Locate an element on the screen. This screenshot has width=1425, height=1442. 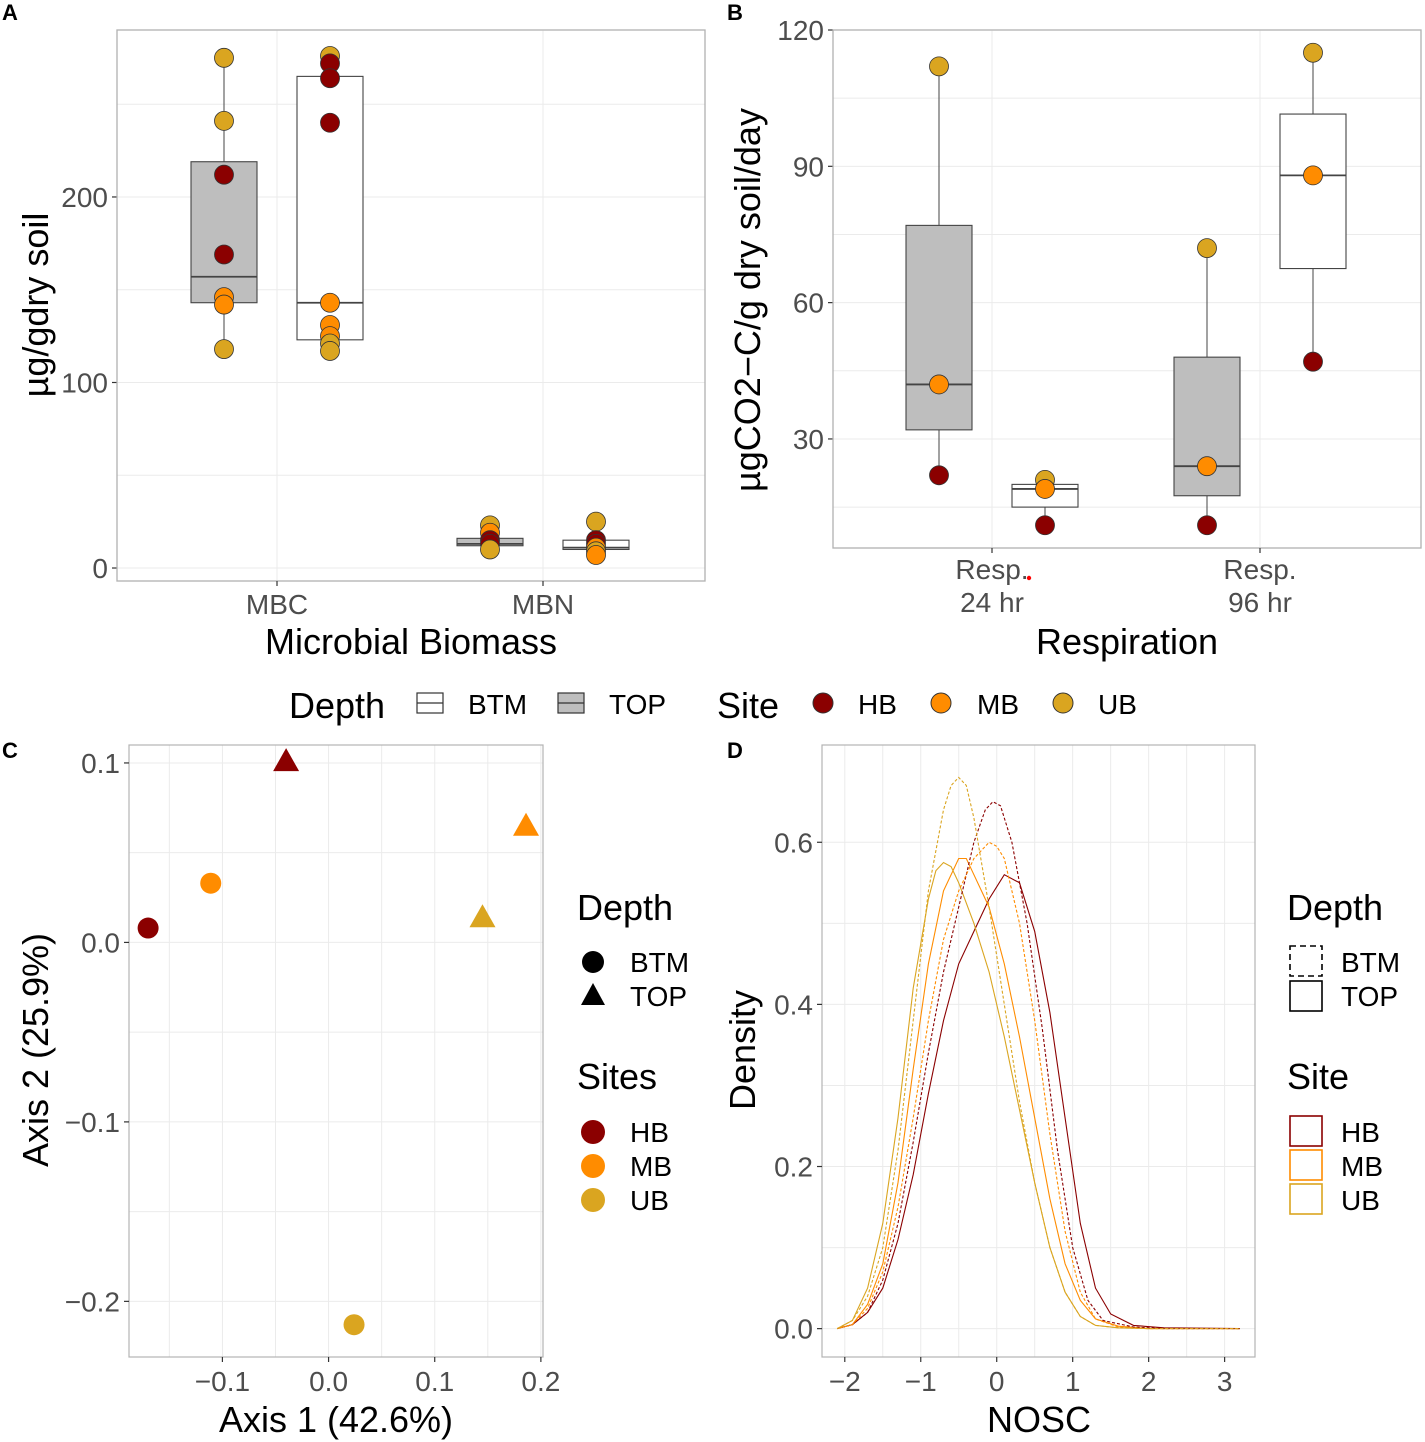
y-axis-title: Density is located at coordinates (742, 1050).